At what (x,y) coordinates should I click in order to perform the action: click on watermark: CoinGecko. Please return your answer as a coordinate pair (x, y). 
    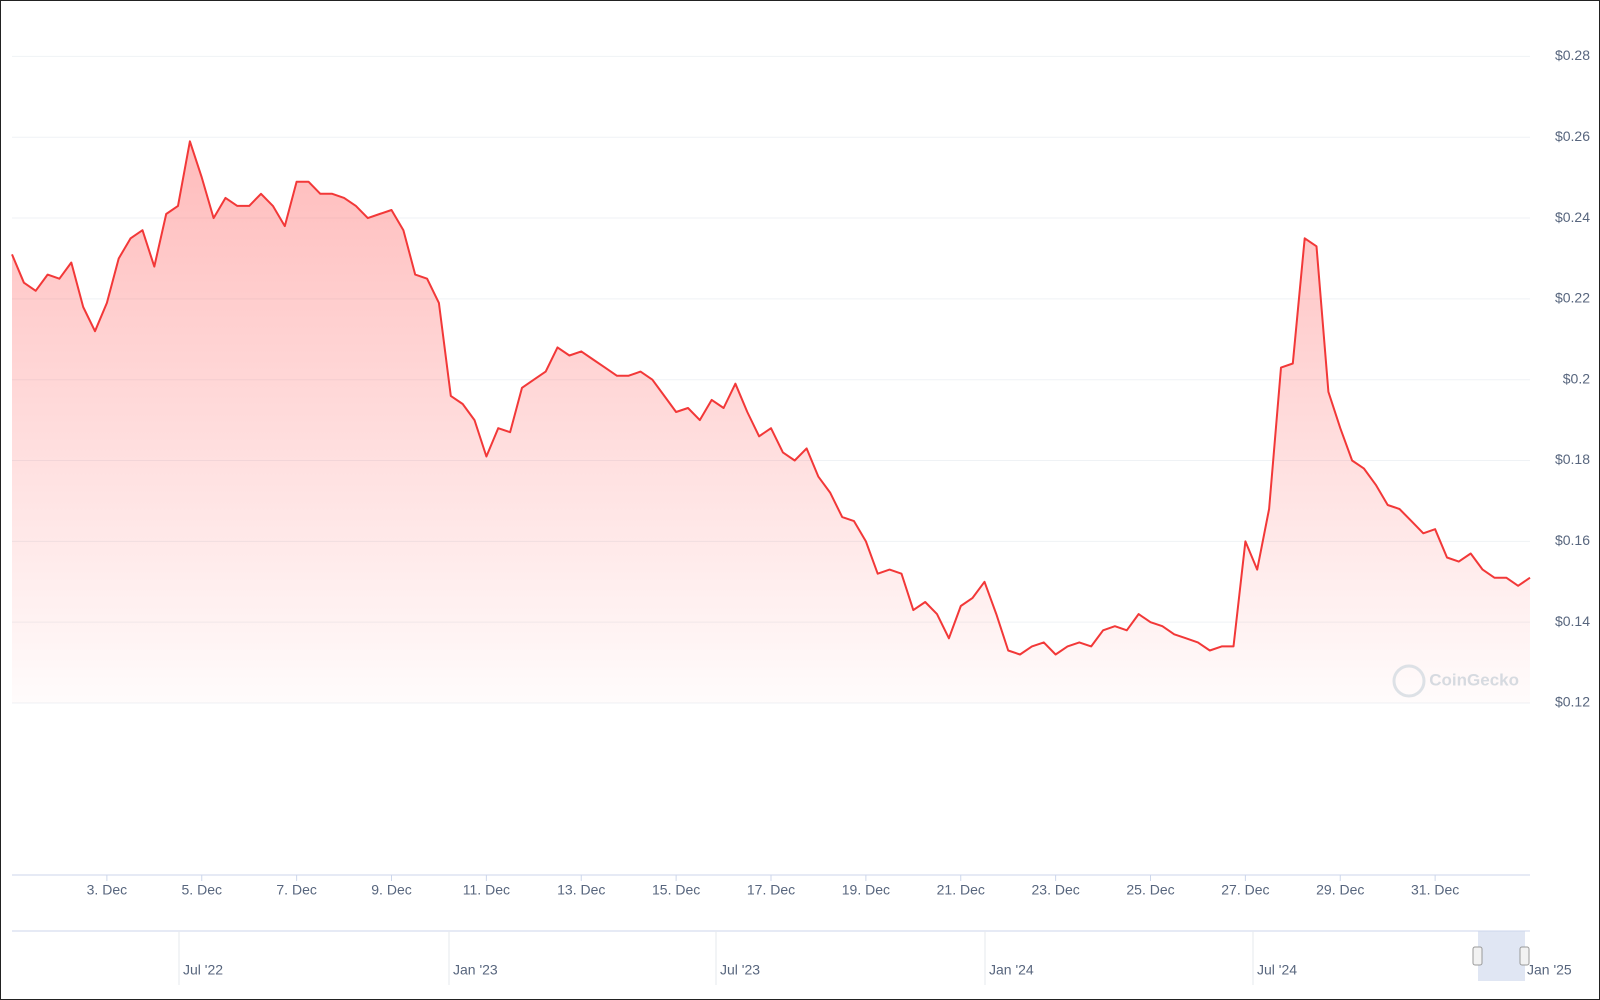
    Looking at the image, I should click on (1474, 679).